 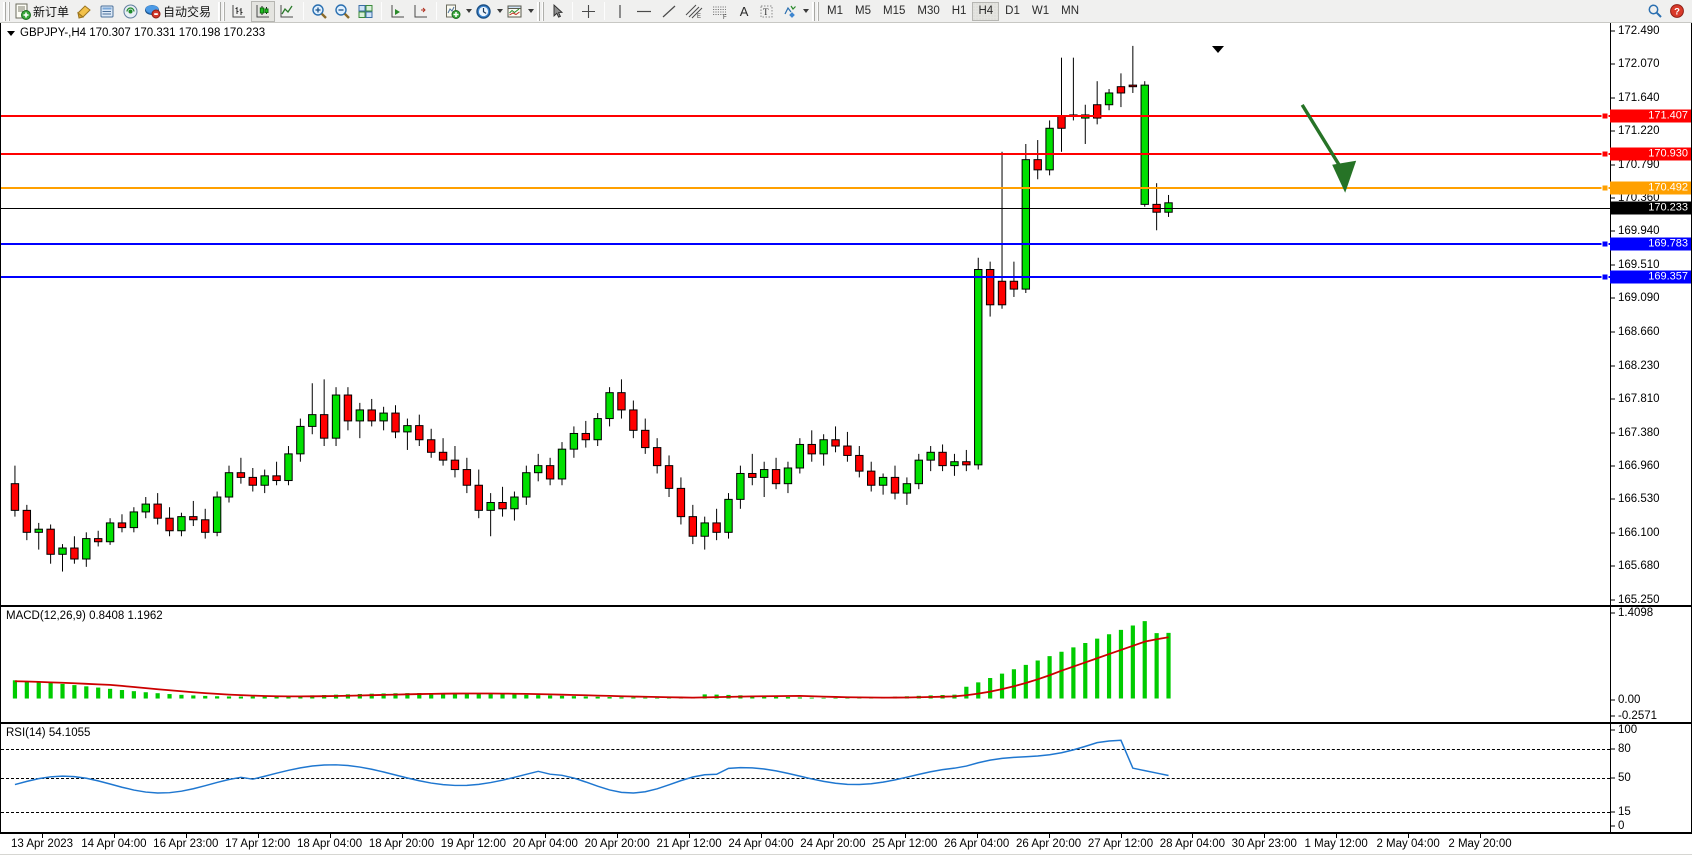 I want to click on time-tick-label: 28 Apr 04:00, so click(x=1192, y=844).